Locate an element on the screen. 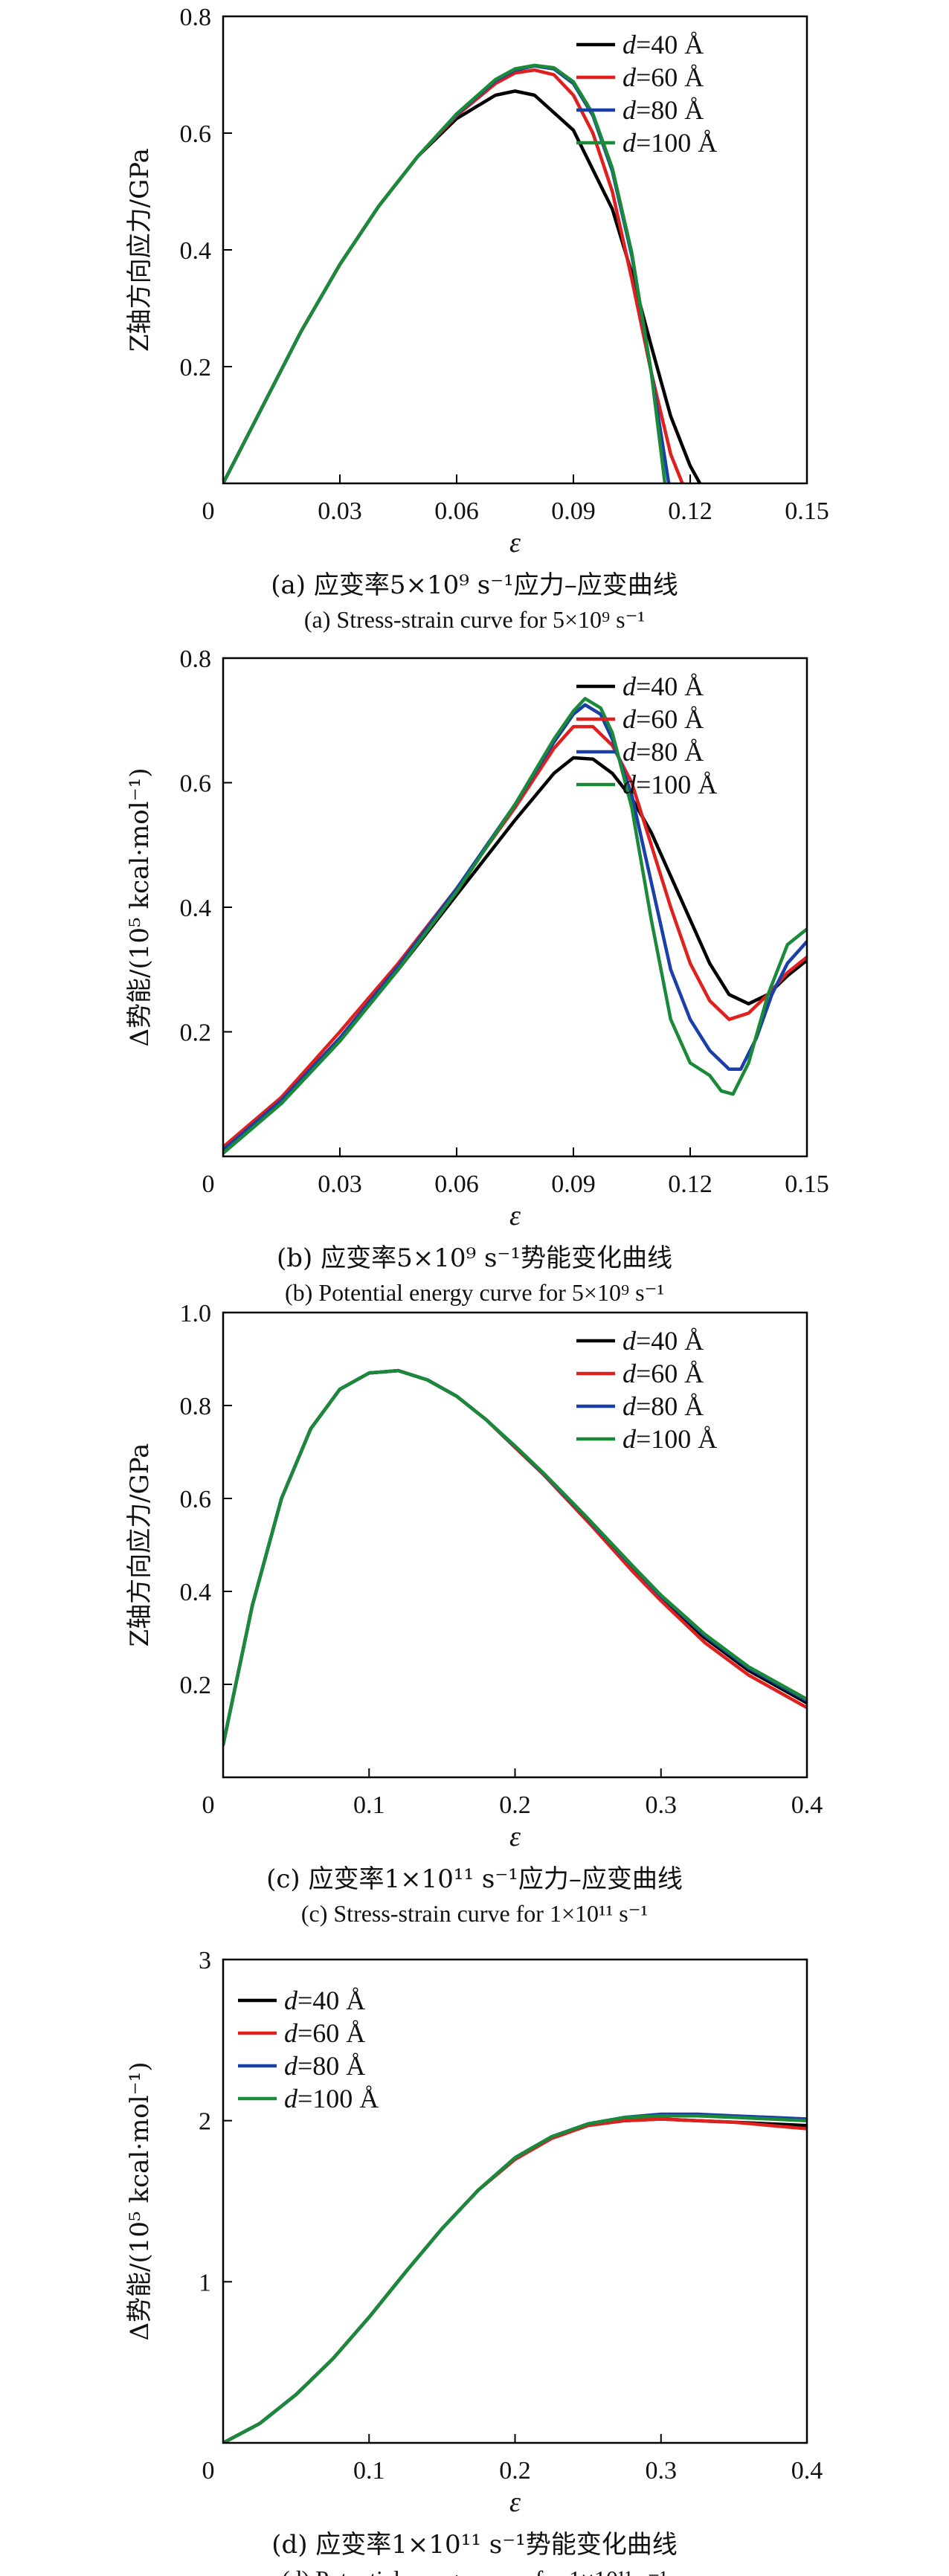  y-axis-label: Δ势能/(10⁵ kcal·mol⁻¹) is located at coordinates (140, 907).